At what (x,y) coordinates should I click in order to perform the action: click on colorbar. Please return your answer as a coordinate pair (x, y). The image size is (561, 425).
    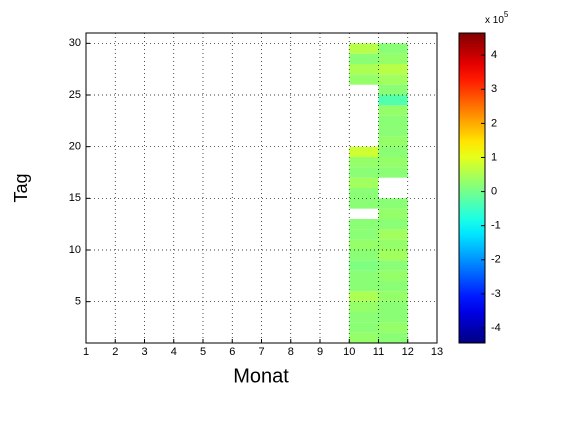
    Looking at the image, I should click on (472, 188).